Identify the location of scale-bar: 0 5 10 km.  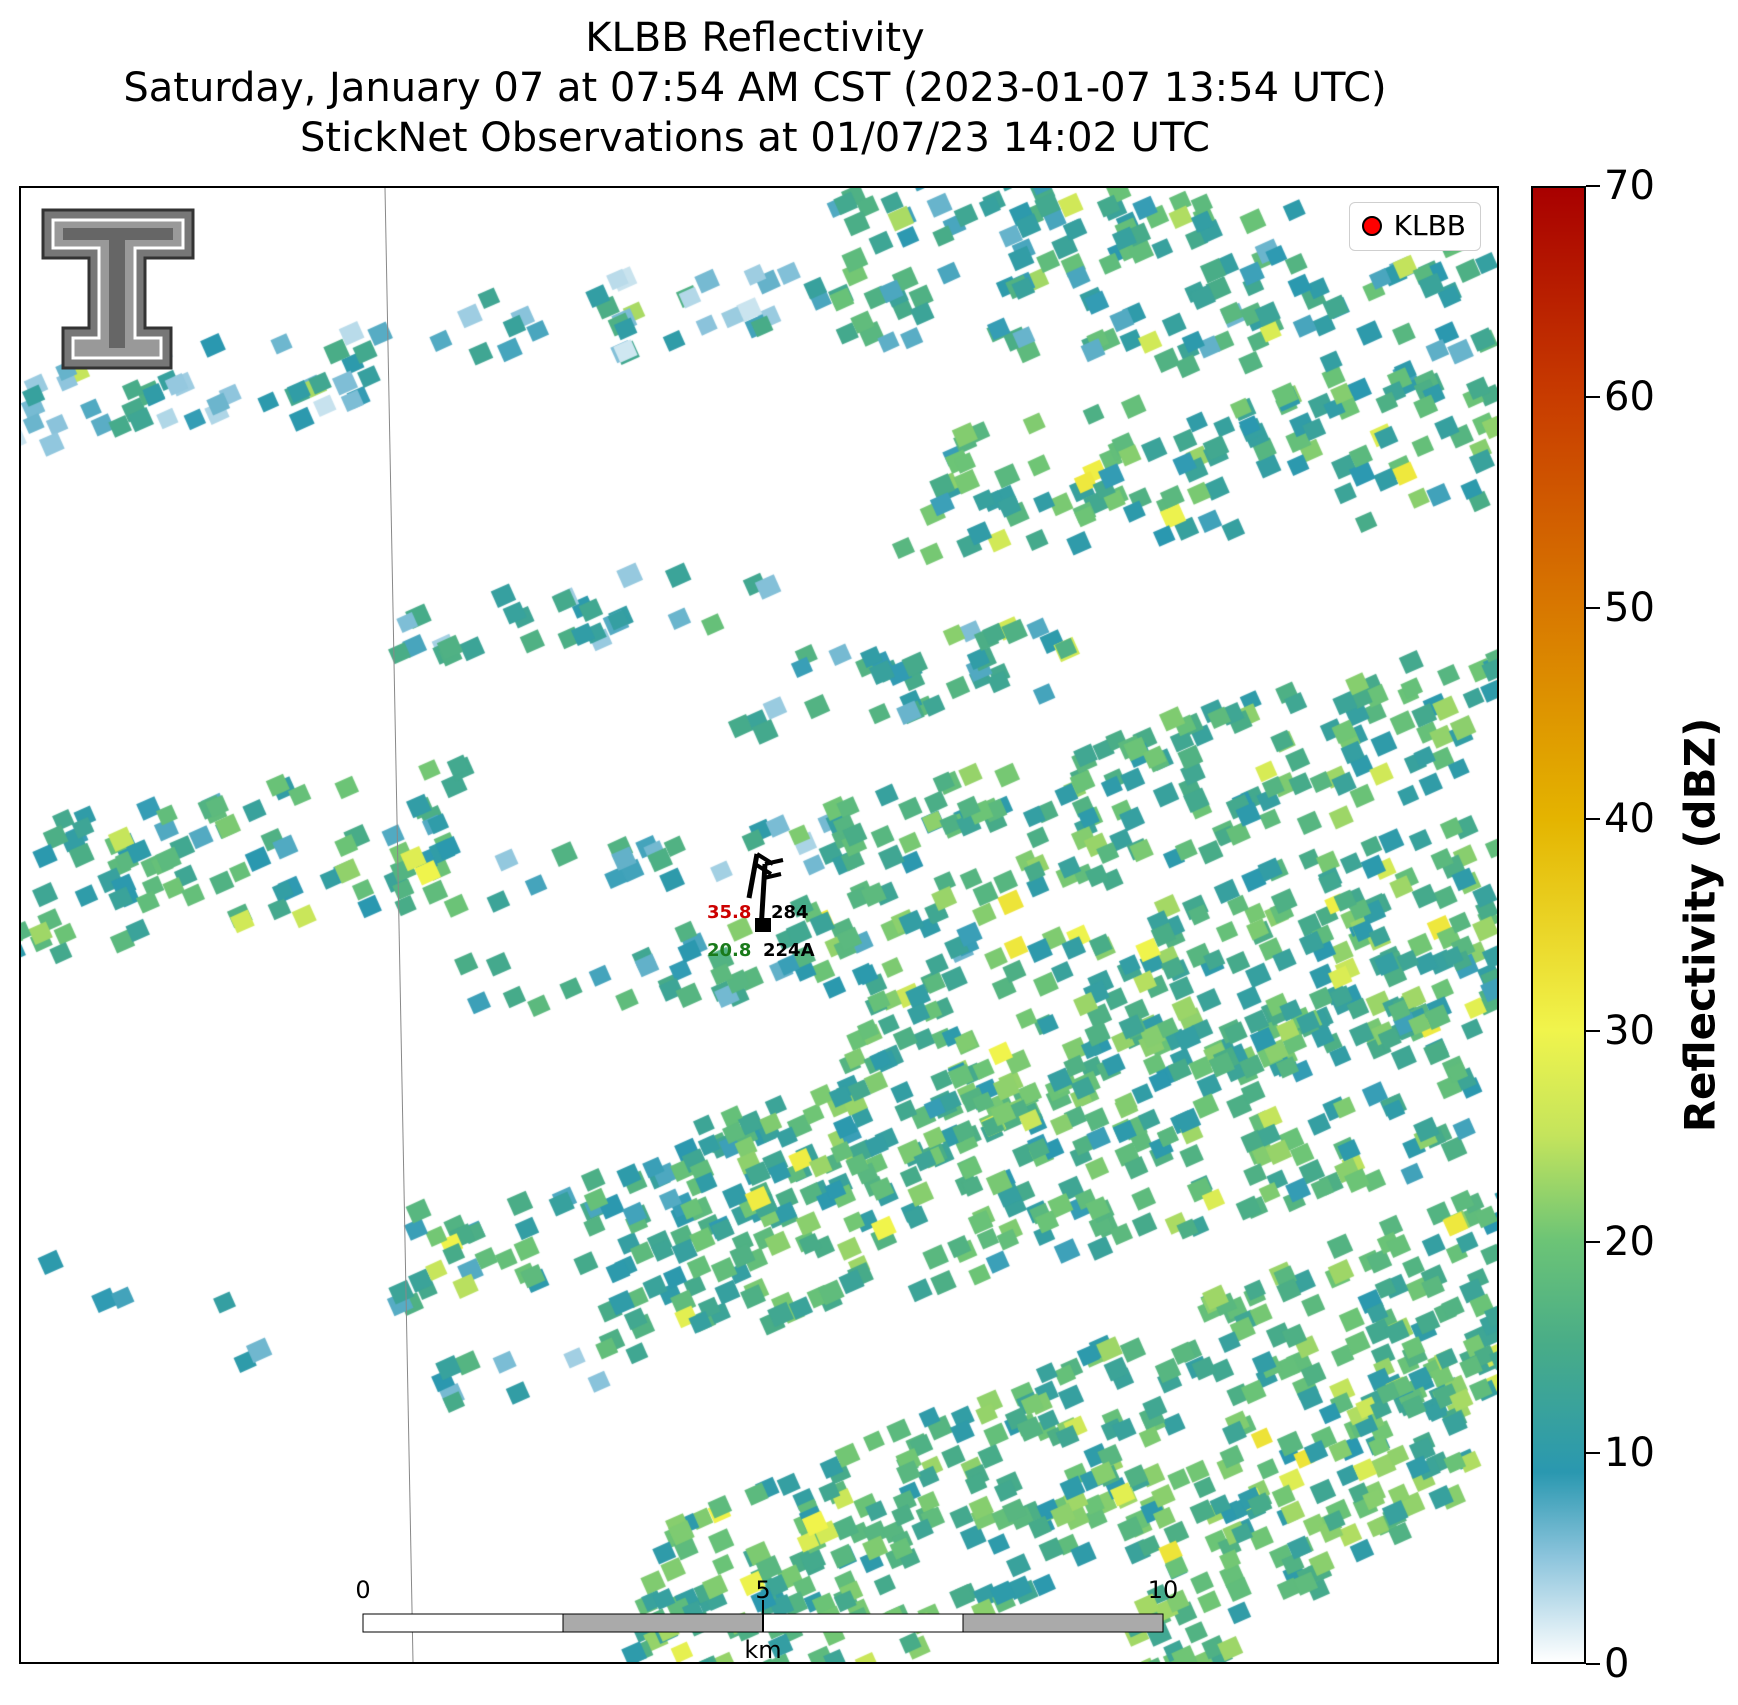
(766, 1619).